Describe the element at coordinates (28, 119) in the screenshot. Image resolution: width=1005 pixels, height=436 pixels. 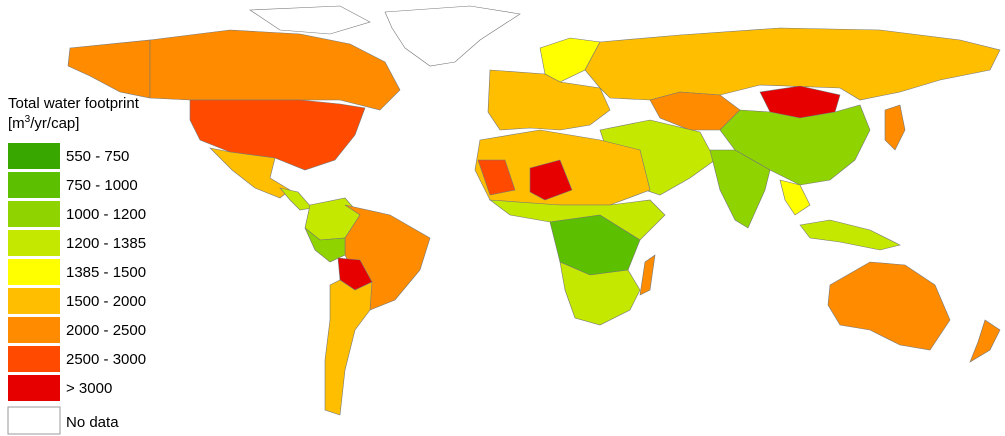
I see `unit-exponent: 3` at that location.